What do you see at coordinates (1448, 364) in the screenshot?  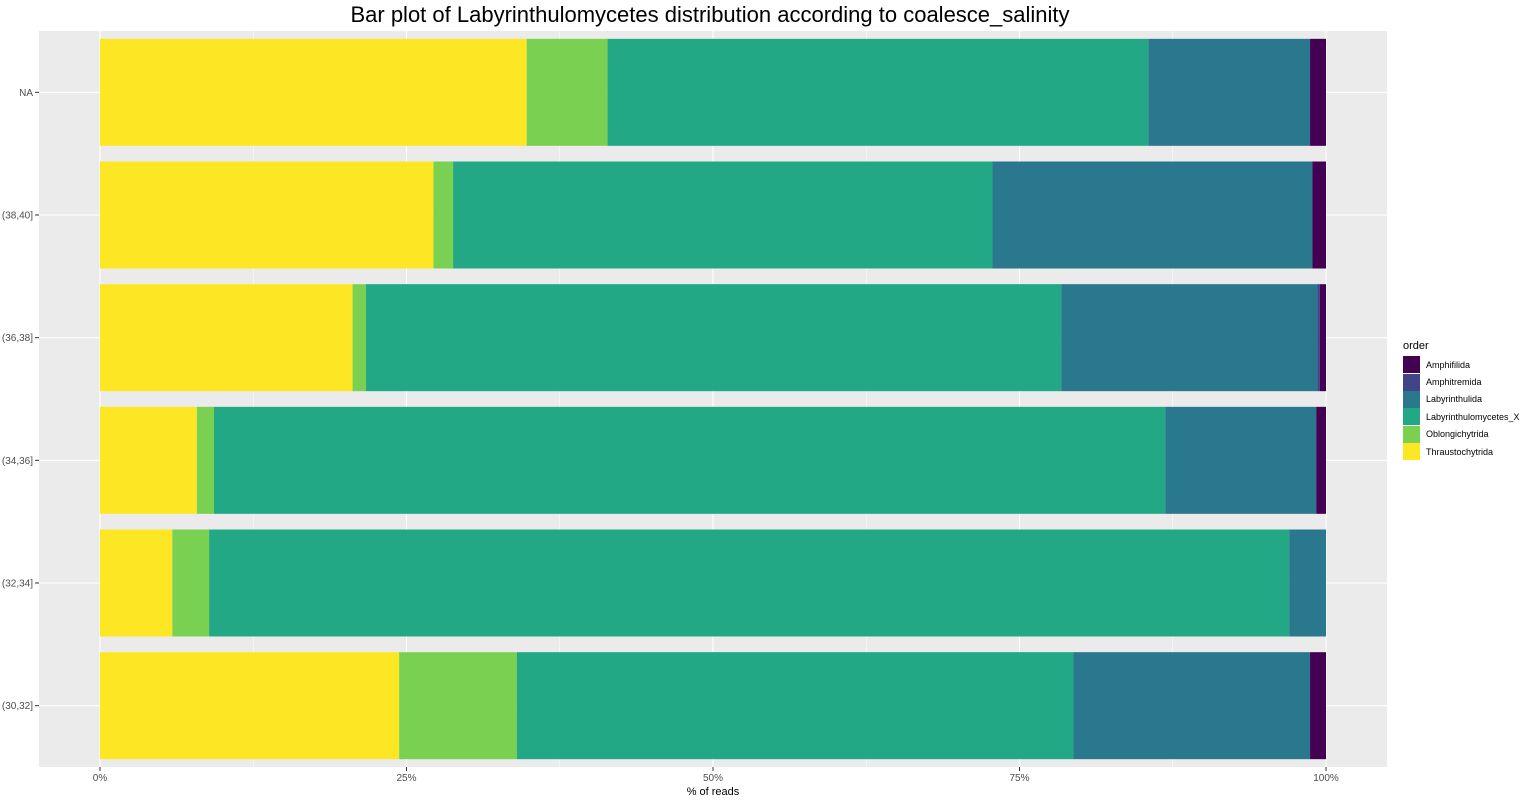 I see `legend-label: Amphifilida` at bounding box center [1448, 364].